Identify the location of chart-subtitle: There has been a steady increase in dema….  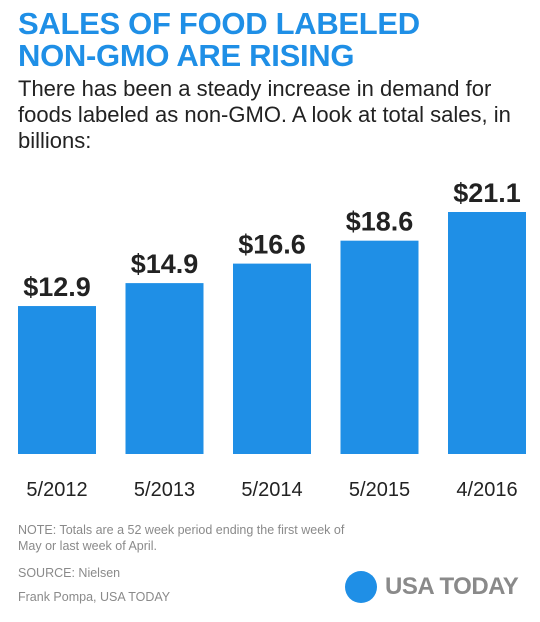
(264, 114).